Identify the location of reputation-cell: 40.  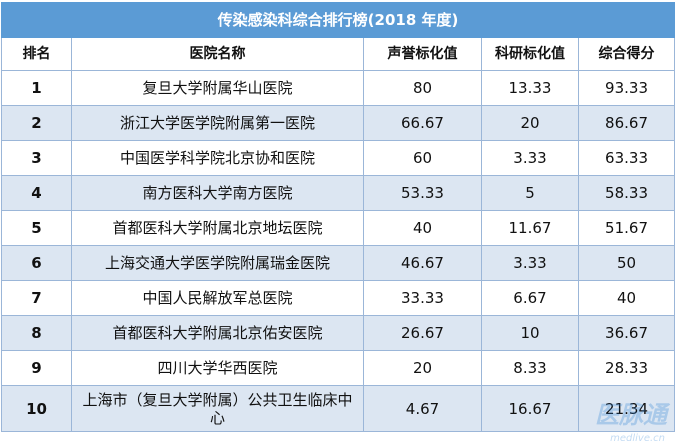
(422, 228).